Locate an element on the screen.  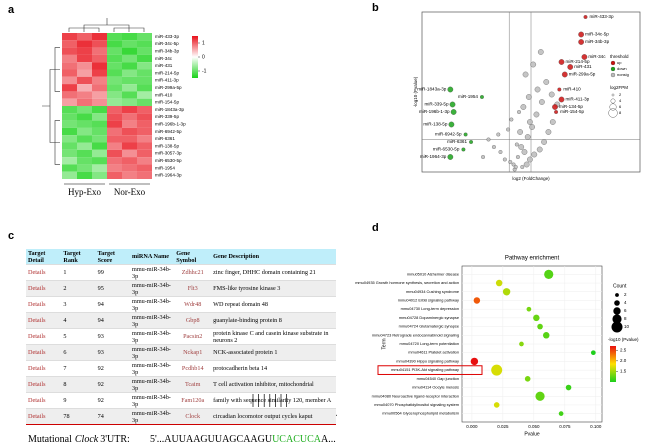
size-legend-title: log2FPM is located at coordinates (619, 87).